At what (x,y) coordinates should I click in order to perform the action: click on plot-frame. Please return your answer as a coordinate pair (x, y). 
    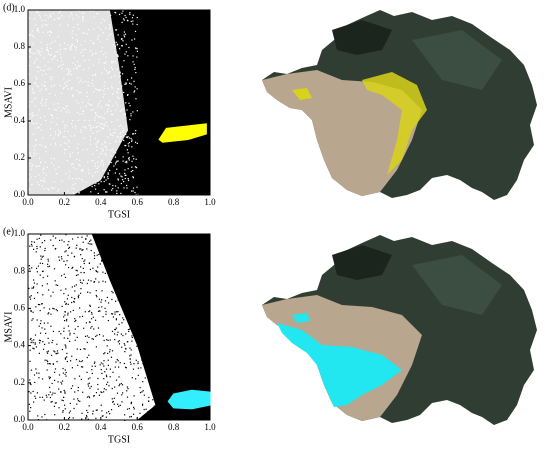
    Looking at the image, I should click on (119, 327).